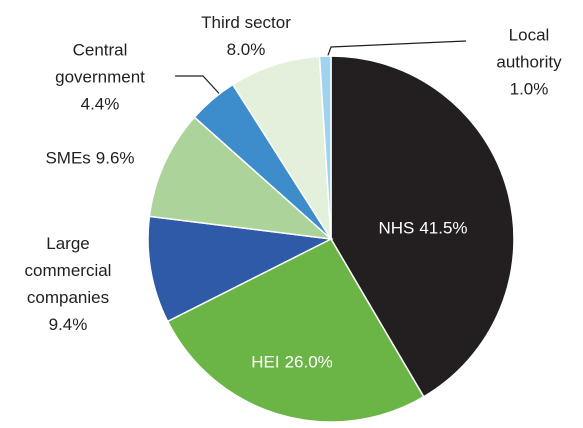 This screenshot has width=583, height=428. Describe the element at coordinates (100, 63) in the screenshot. I see `category-label: Central government` at that location.